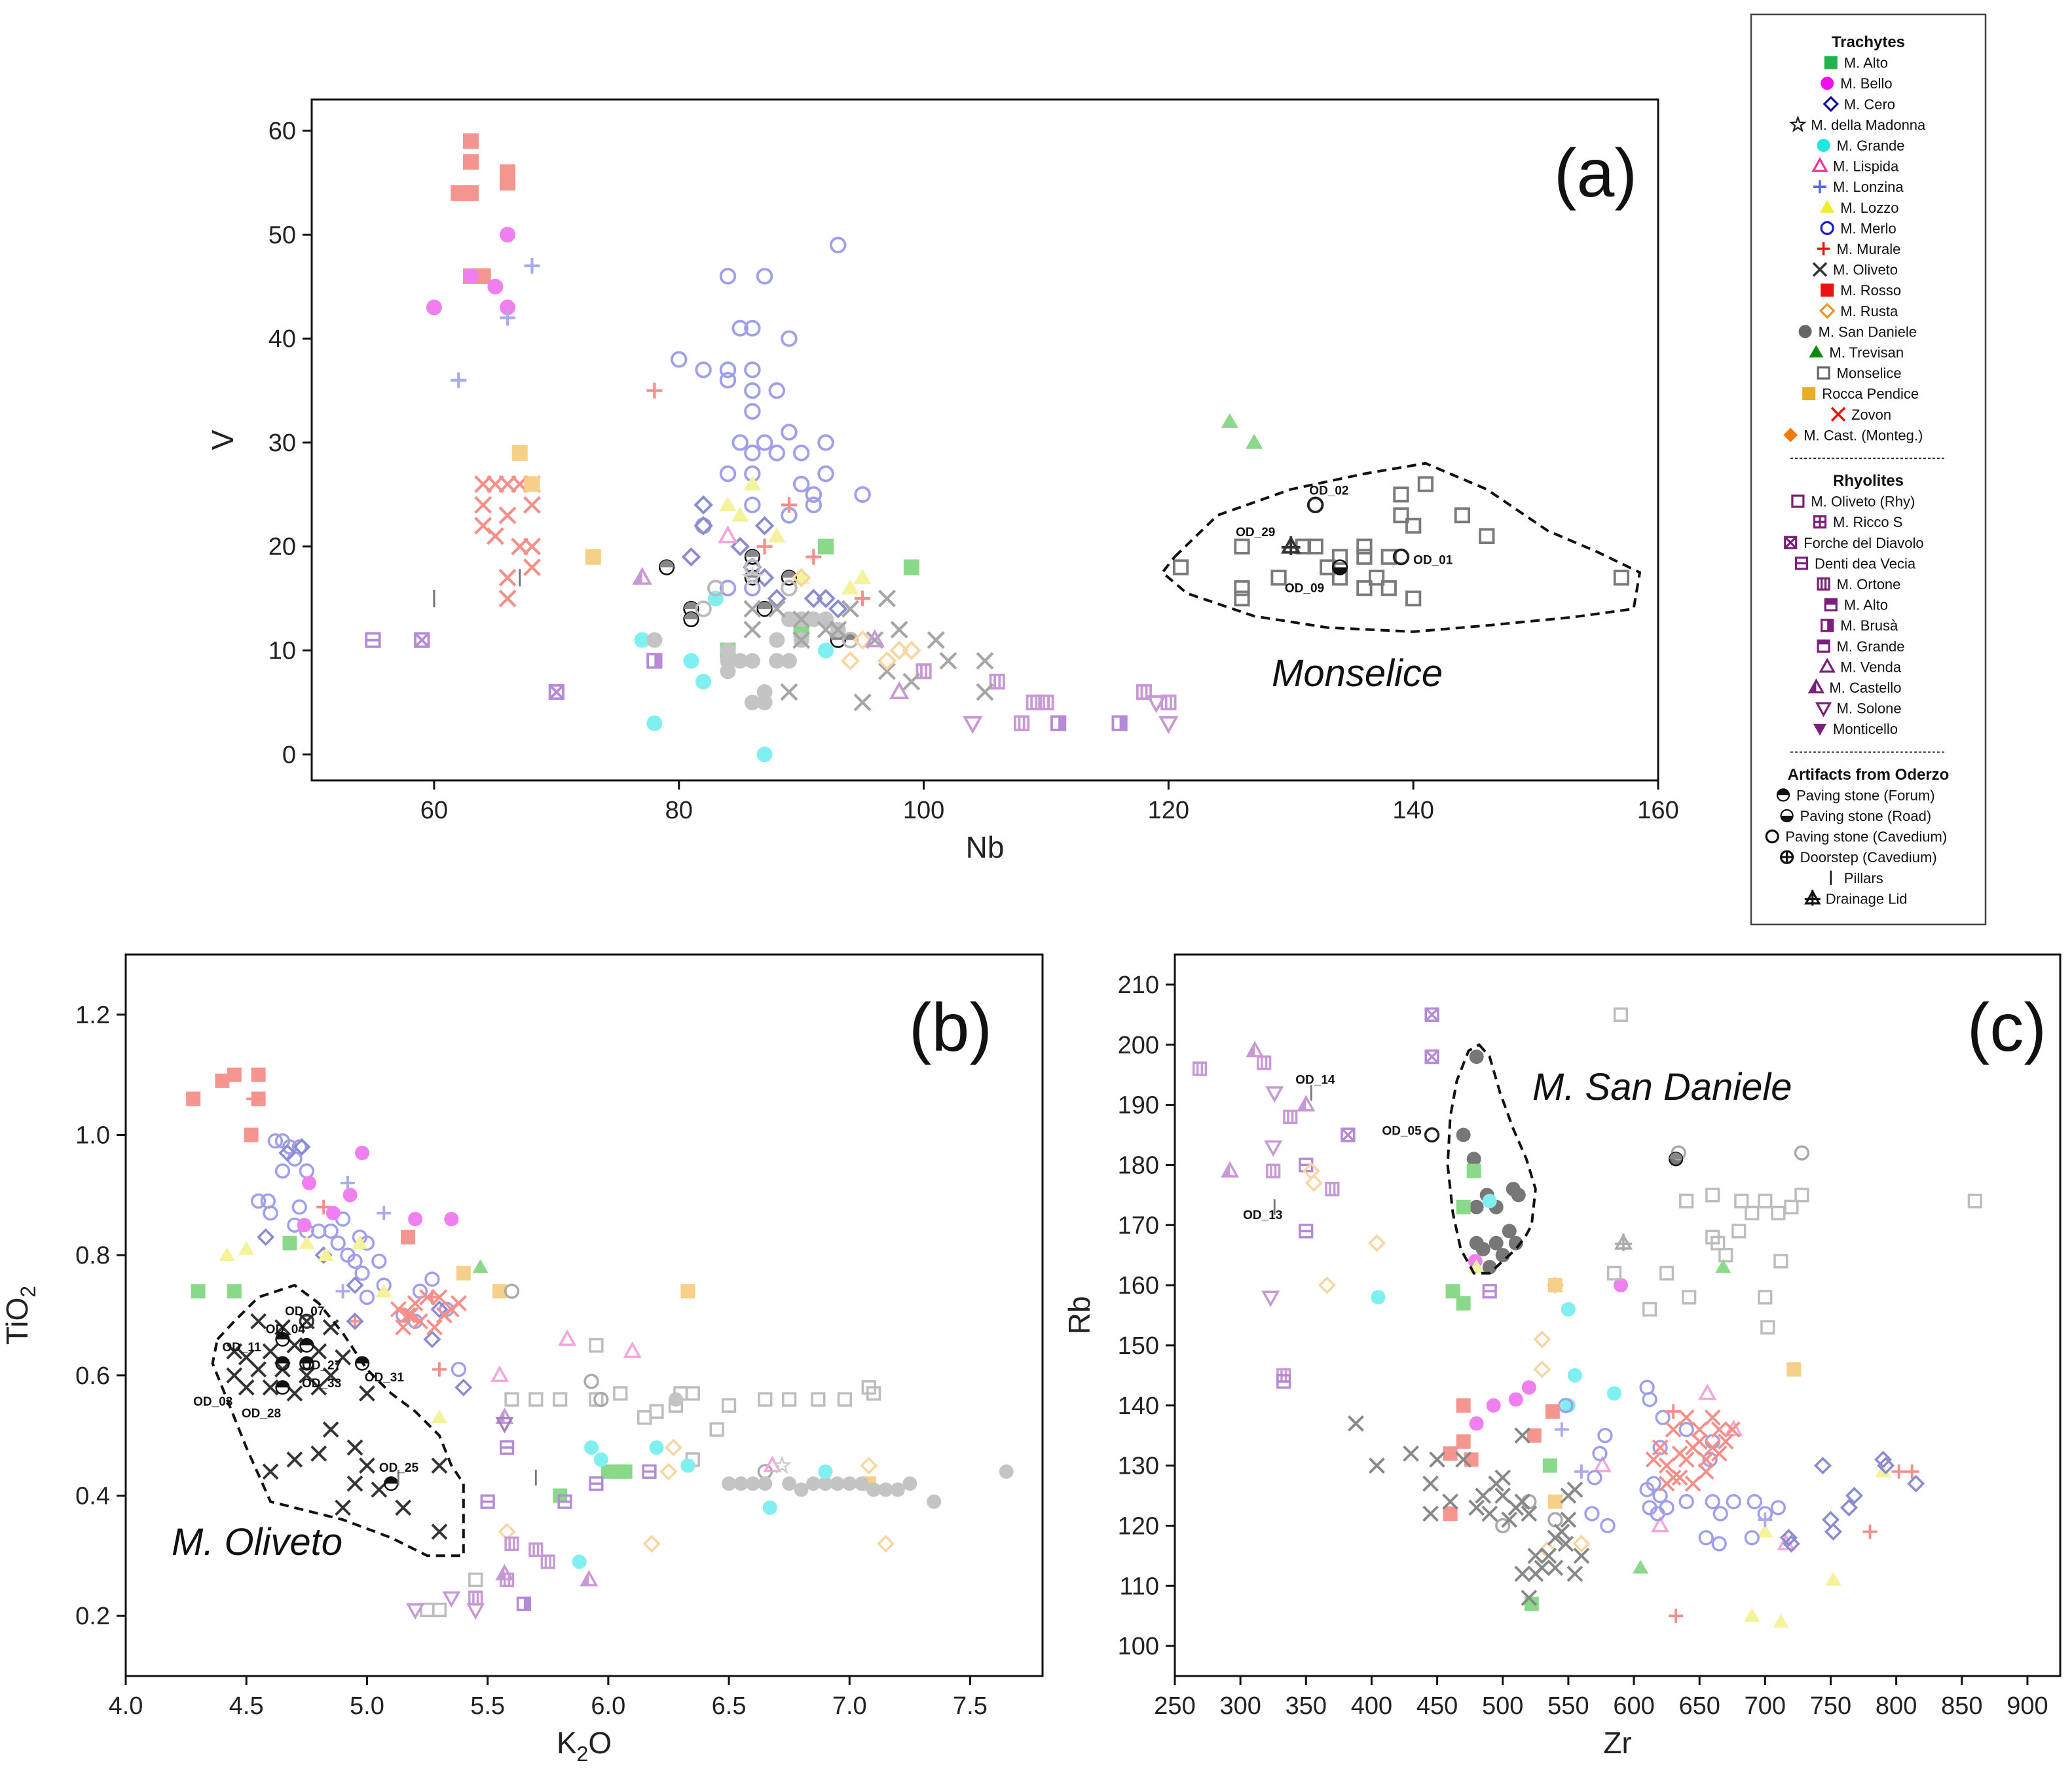 The height and width of the screenshot is (1786, 2072). Describe the element at coordinates (1437, 1706) in the screenshot. I see `x-tick-label: 450` at that location.